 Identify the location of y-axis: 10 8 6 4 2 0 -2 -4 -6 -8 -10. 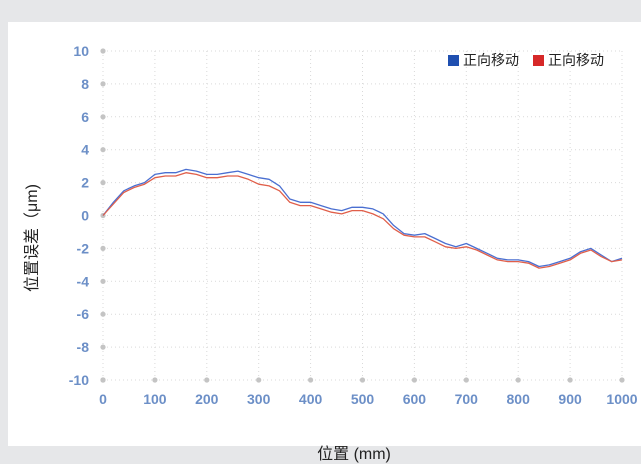
(87, 215).